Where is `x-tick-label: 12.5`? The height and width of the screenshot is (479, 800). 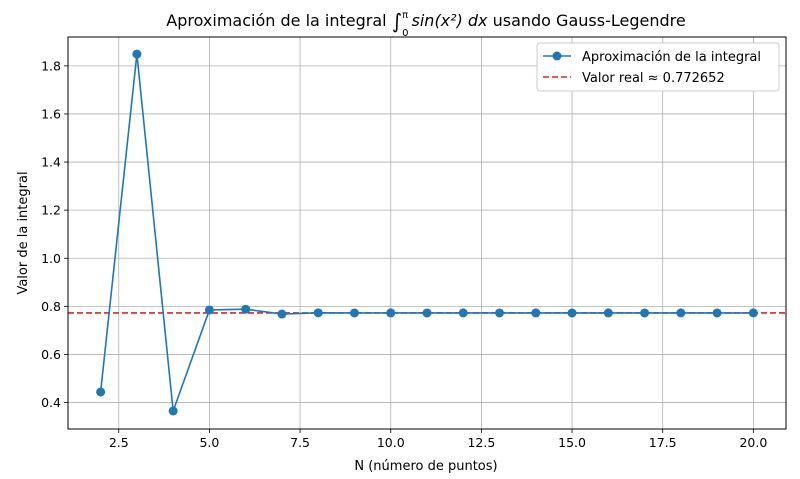
x-tick-label: 12.5 is located at coordinates (481, 442).